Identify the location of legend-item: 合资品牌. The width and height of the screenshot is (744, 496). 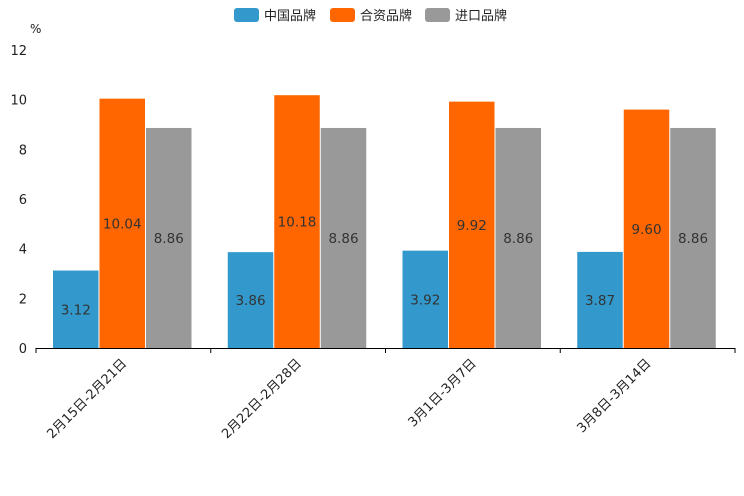
(371, 16).